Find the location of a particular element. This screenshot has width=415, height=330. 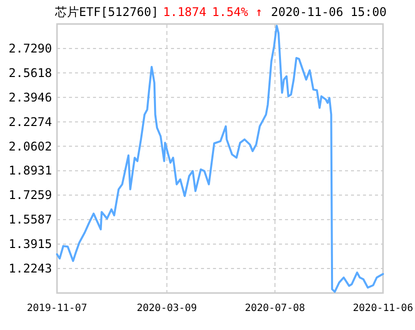

text: 1.1874 is located at coordinates (184, 12).